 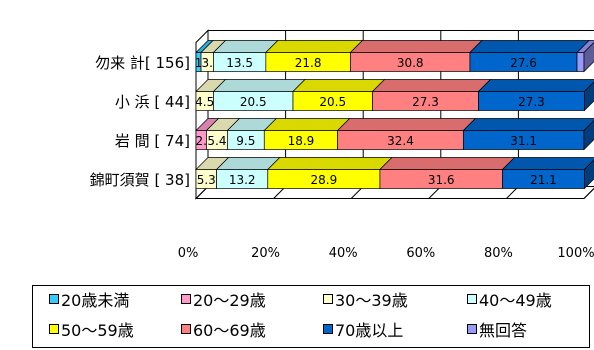 I want to click on data-label: 21.1, so click(x=543, y=180).